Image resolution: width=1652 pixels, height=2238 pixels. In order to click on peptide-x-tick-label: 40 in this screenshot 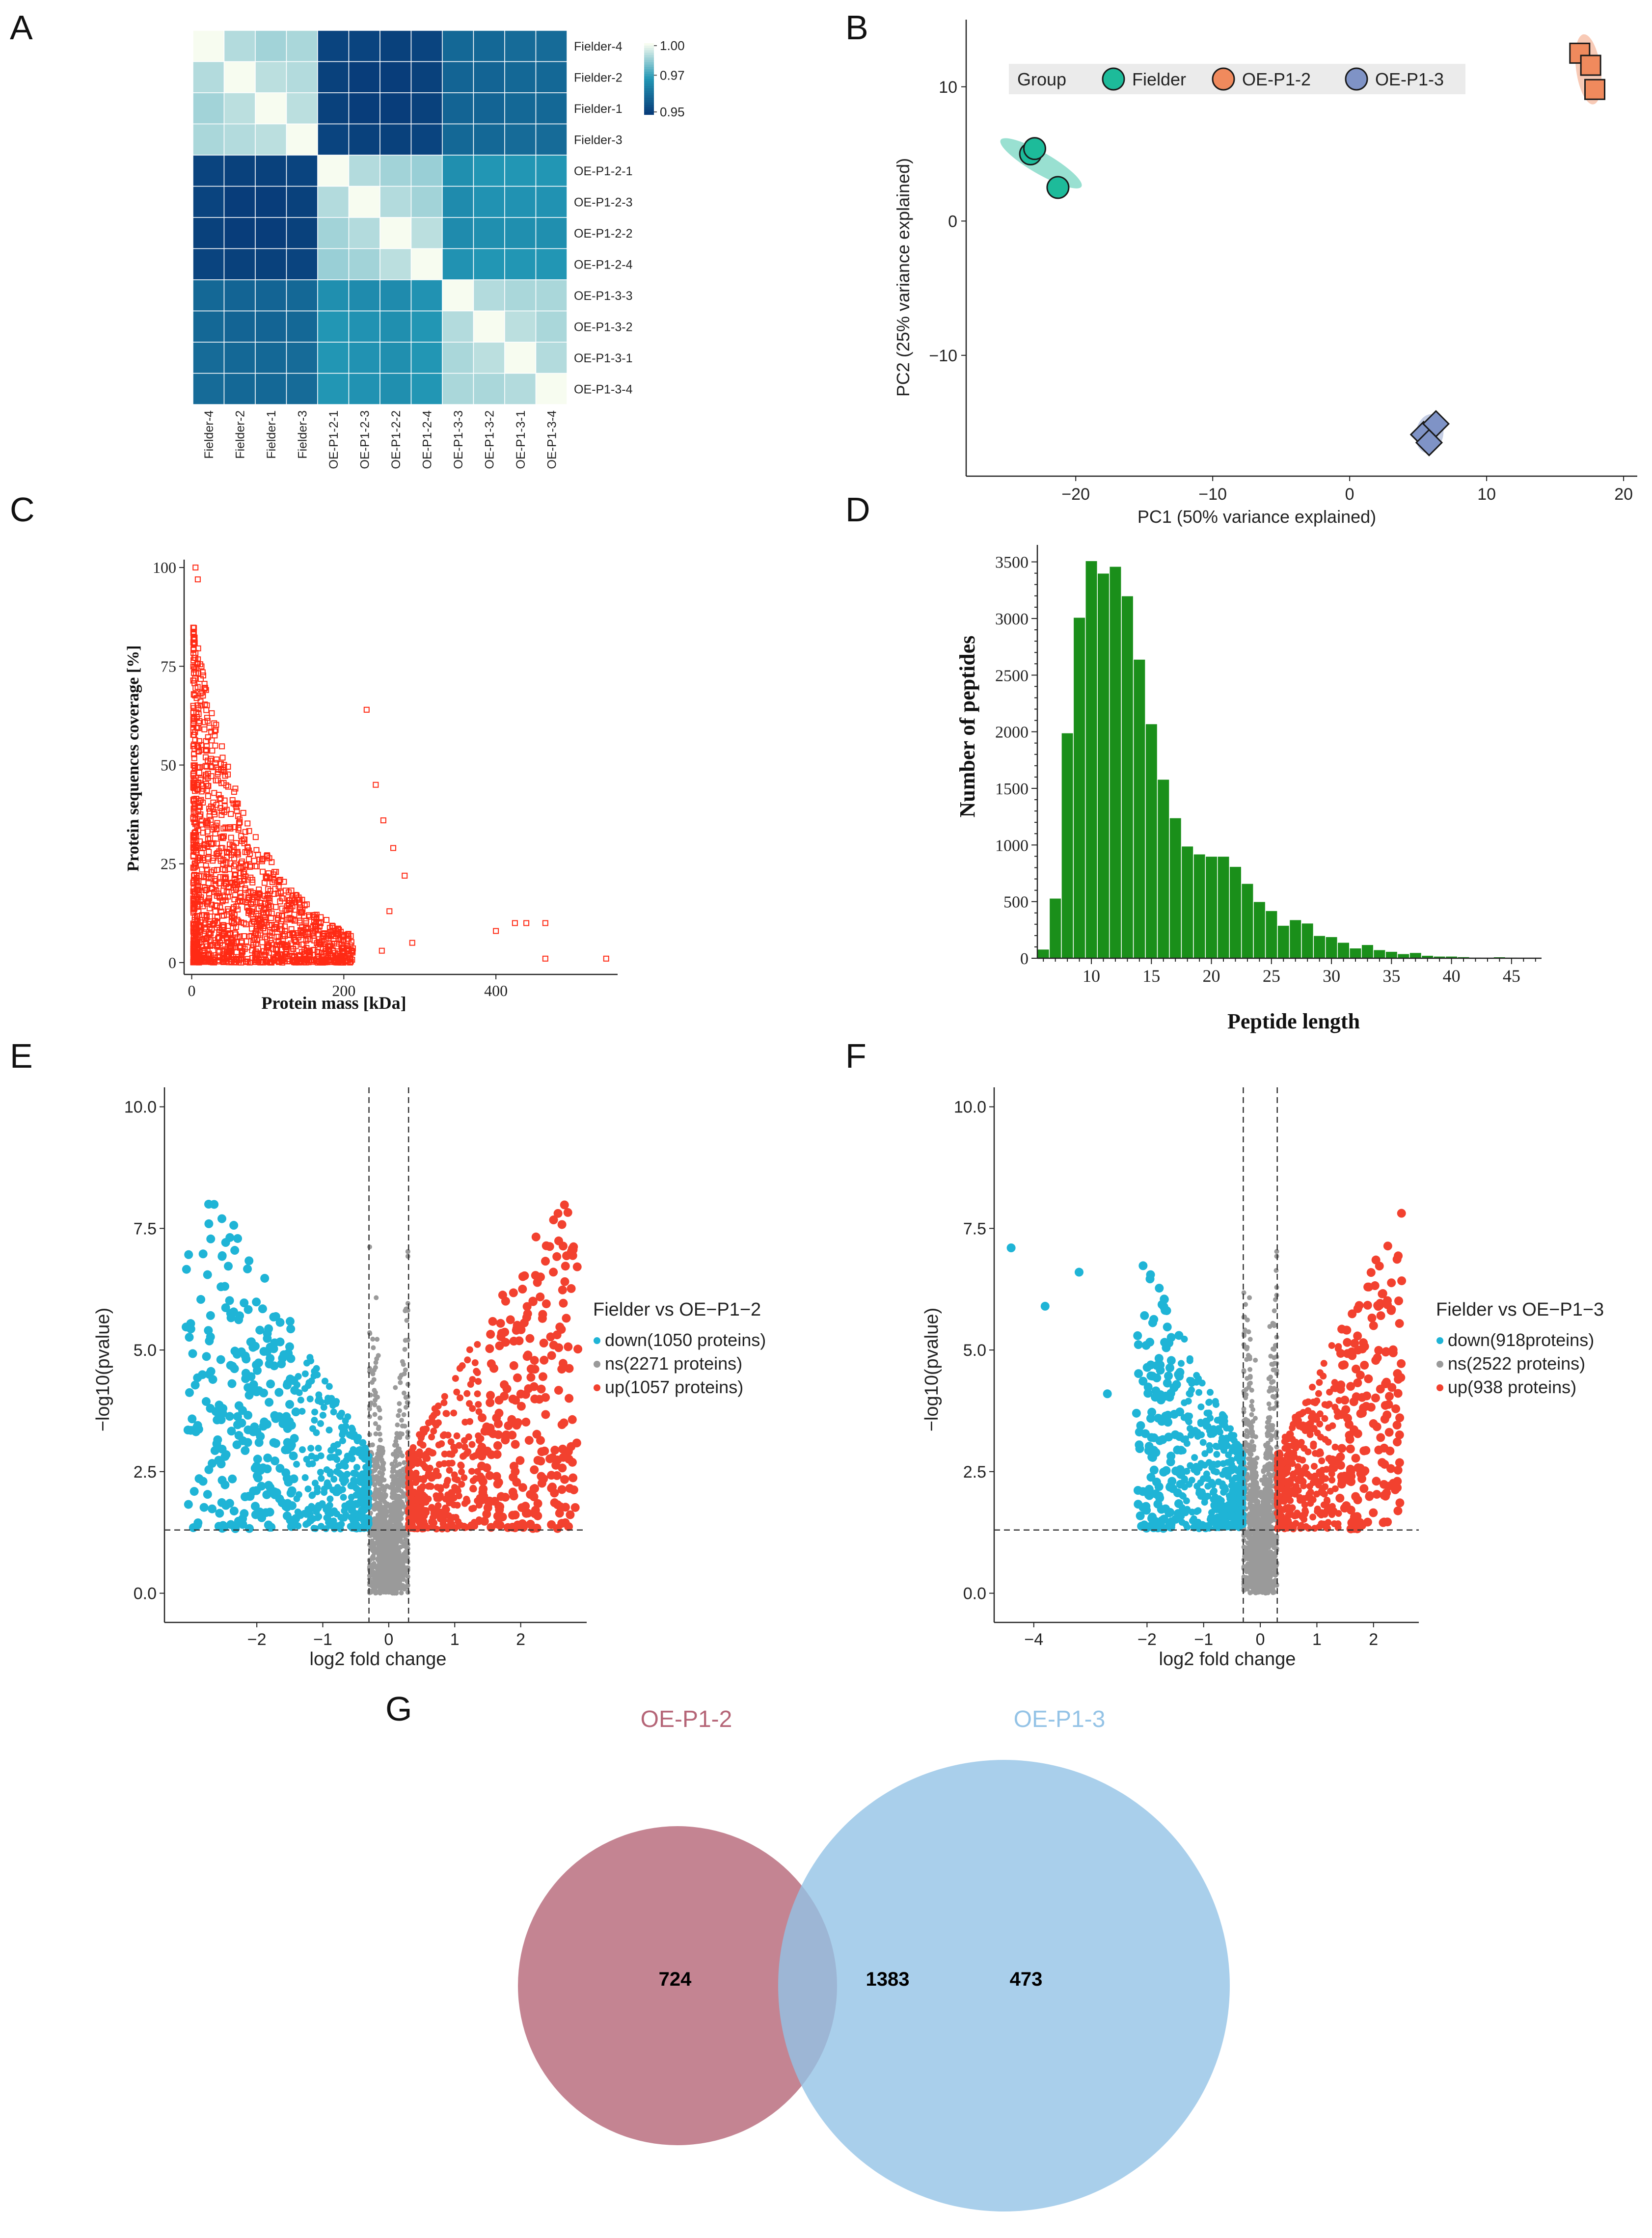, I will do `click(1452, 976)`.